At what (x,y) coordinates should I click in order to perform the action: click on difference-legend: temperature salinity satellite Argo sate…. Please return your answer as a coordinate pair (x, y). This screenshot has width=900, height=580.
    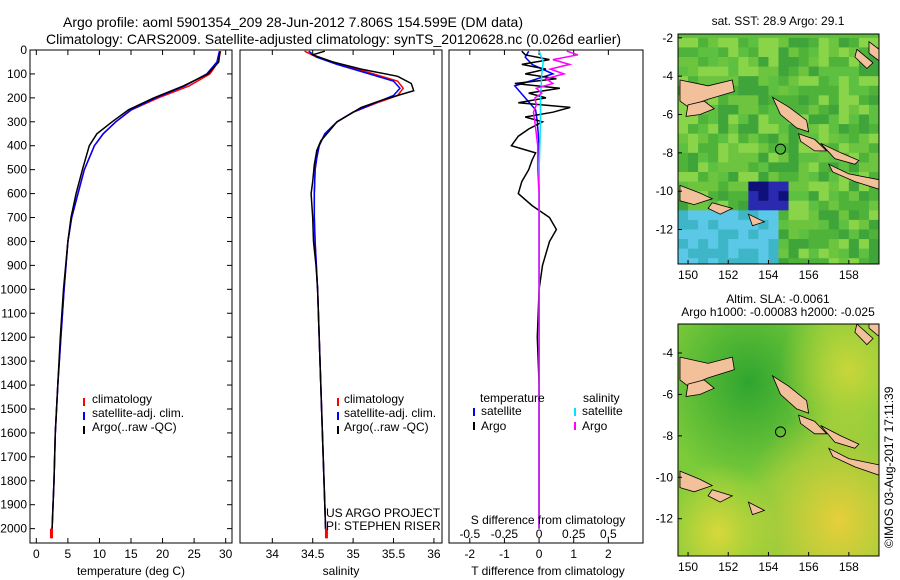
    Looking at the image, I should click on (548, 412).